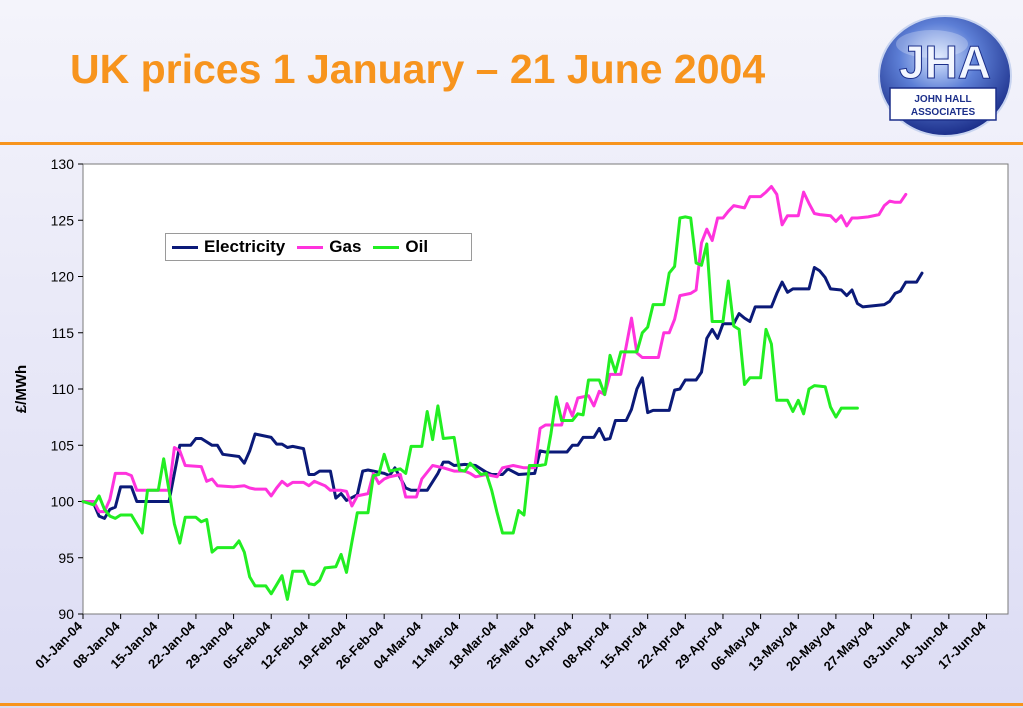 This screenshot has width=1023, height=708. I want to click on logo-sub-line2: ASSOCIATES, so click(943, 112).